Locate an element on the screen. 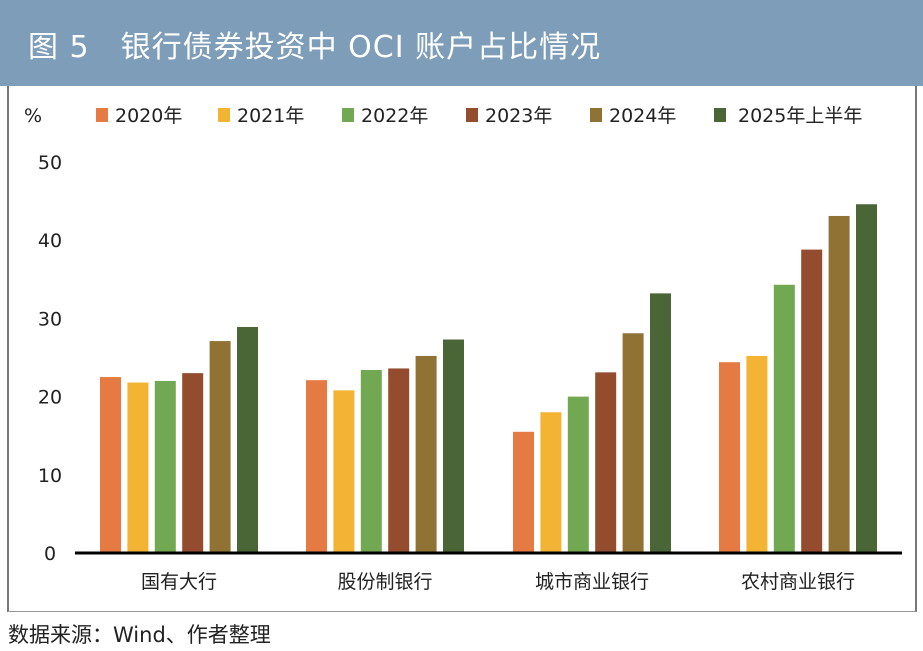 This screenshot has width=923, height=651. y-tick-label: 40 is located at coordinates (50, 241).